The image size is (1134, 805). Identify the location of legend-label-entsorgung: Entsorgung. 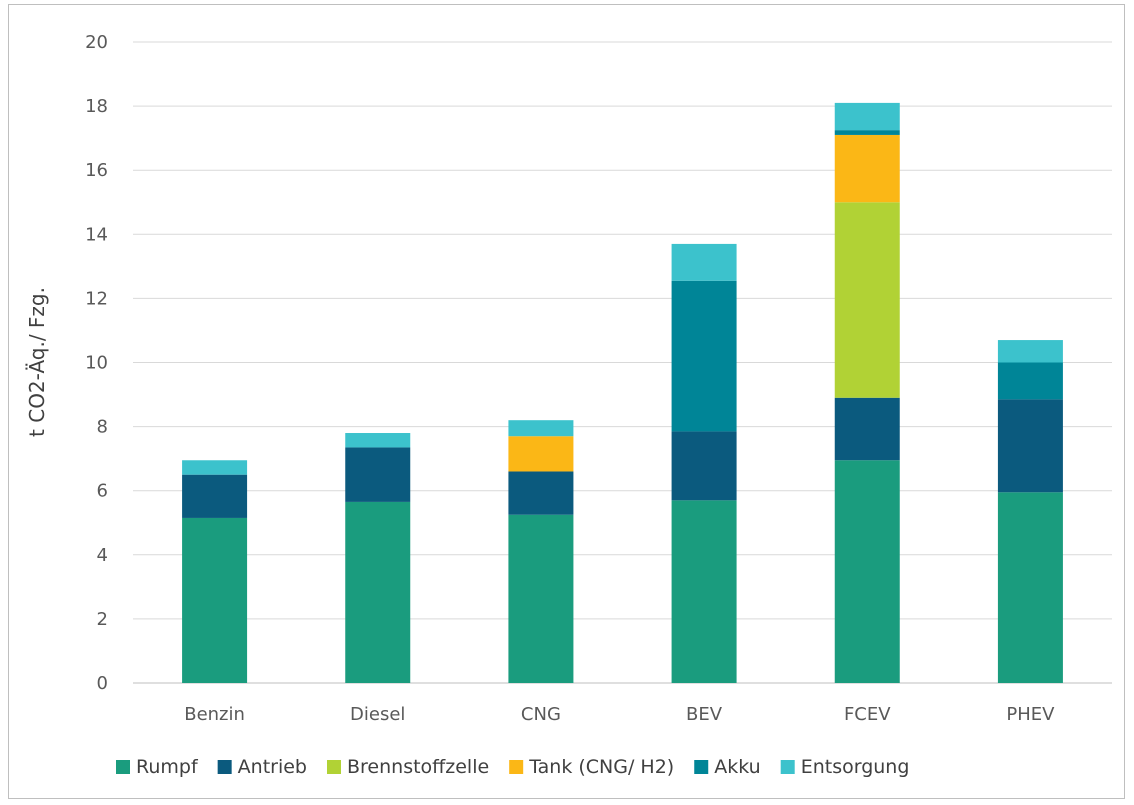
(855, 767).